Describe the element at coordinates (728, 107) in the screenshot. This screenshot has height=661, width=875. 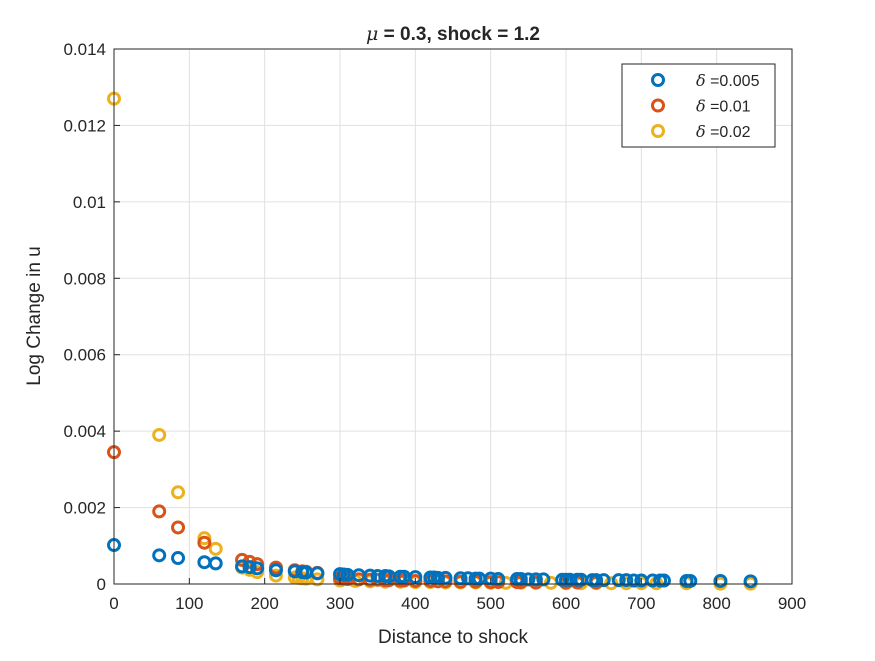
I see `legend-value: =0.01` at that location.